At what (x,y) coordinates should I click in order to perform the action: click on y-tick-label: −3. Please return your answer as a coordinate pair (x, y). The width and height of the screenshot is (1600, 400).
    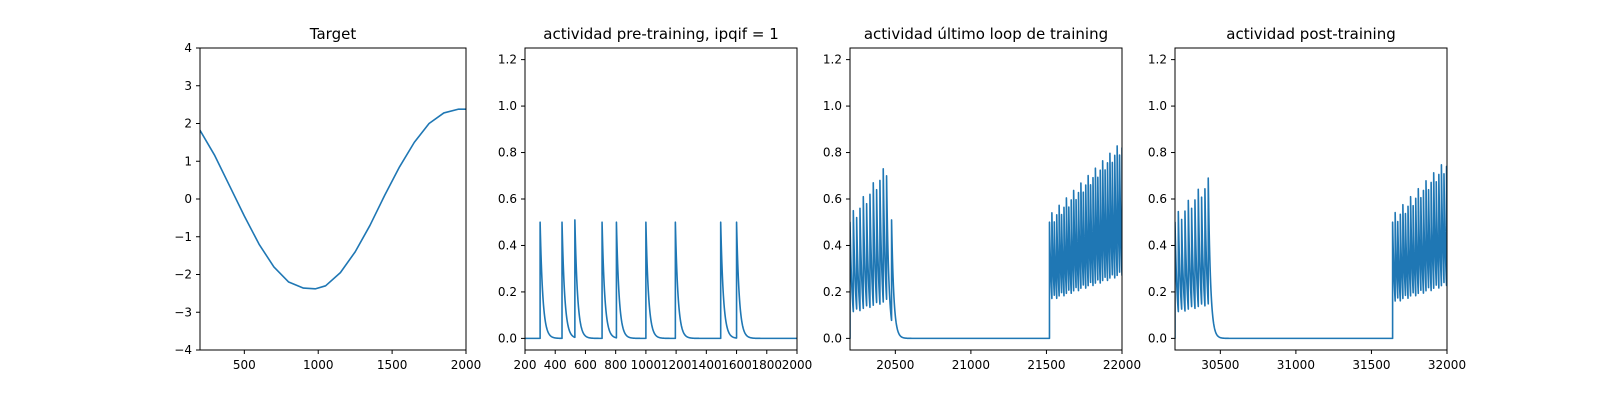
    Looking at the image, I should click on (183, 312).